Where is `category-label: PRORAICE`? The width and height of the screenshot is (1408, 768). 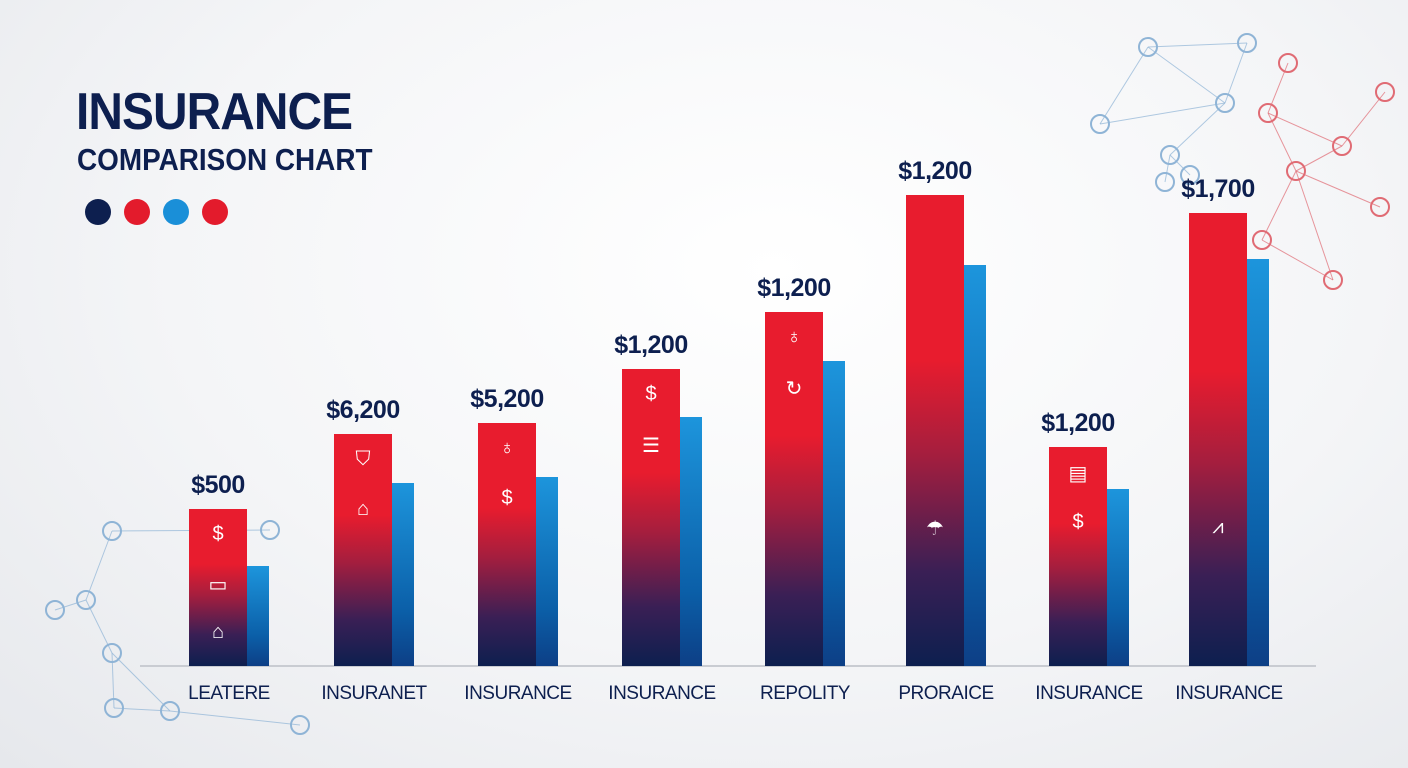 category-label: PRORAICE is located at coordinates (946, 693).